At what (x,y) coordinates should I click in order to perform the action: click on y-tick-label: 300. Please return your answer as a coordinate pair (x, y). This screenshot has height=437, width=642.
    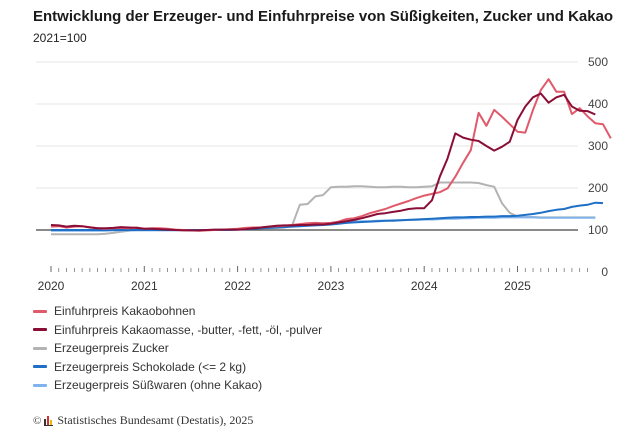
    Looking at the image, I should click on (598, 146).